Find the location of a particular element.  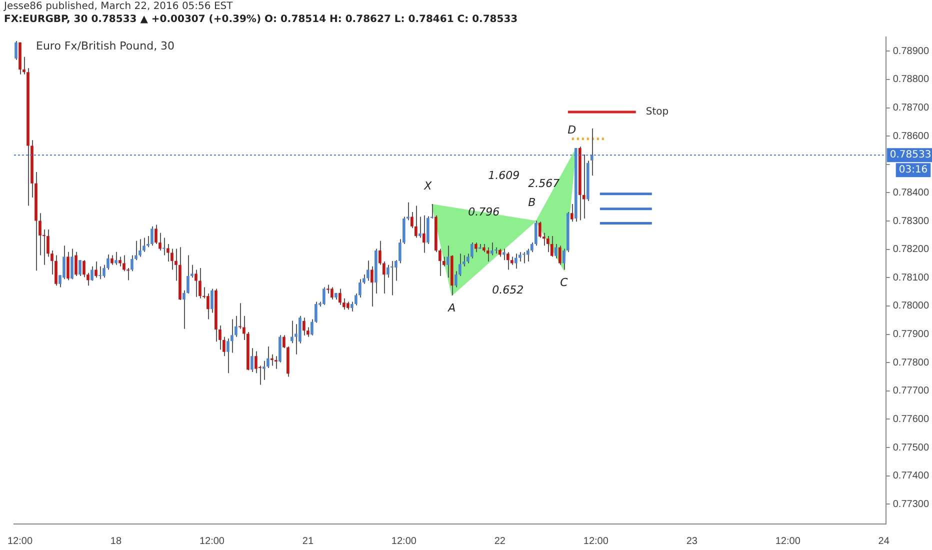

y-tick-label: 0.78000 is located at coordinates (911, 306).